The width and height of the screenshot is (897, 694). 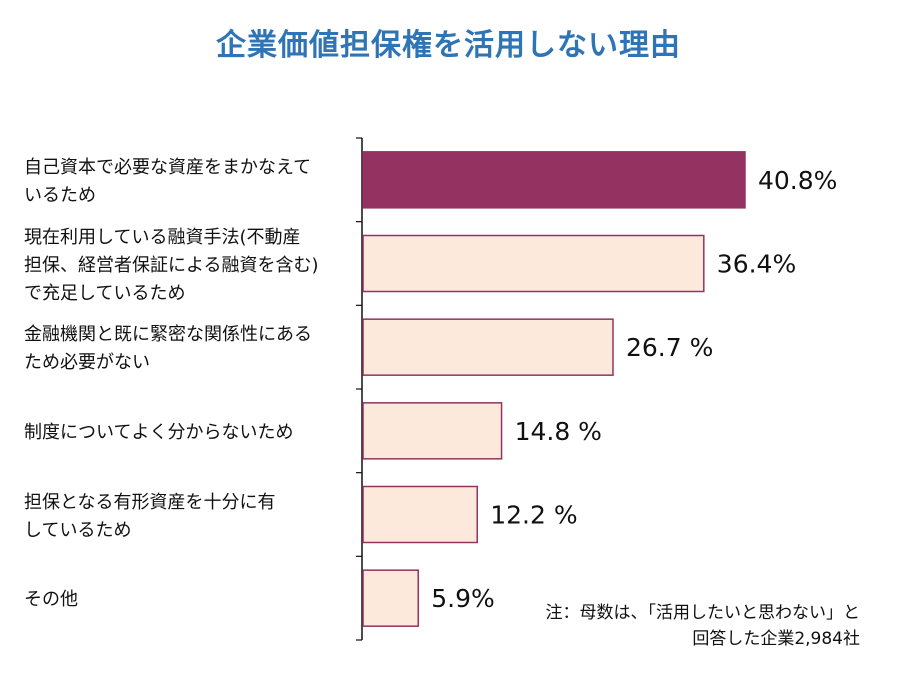 I want to click on bar-value-label: 26.7 %, so click(x=669, y=347).